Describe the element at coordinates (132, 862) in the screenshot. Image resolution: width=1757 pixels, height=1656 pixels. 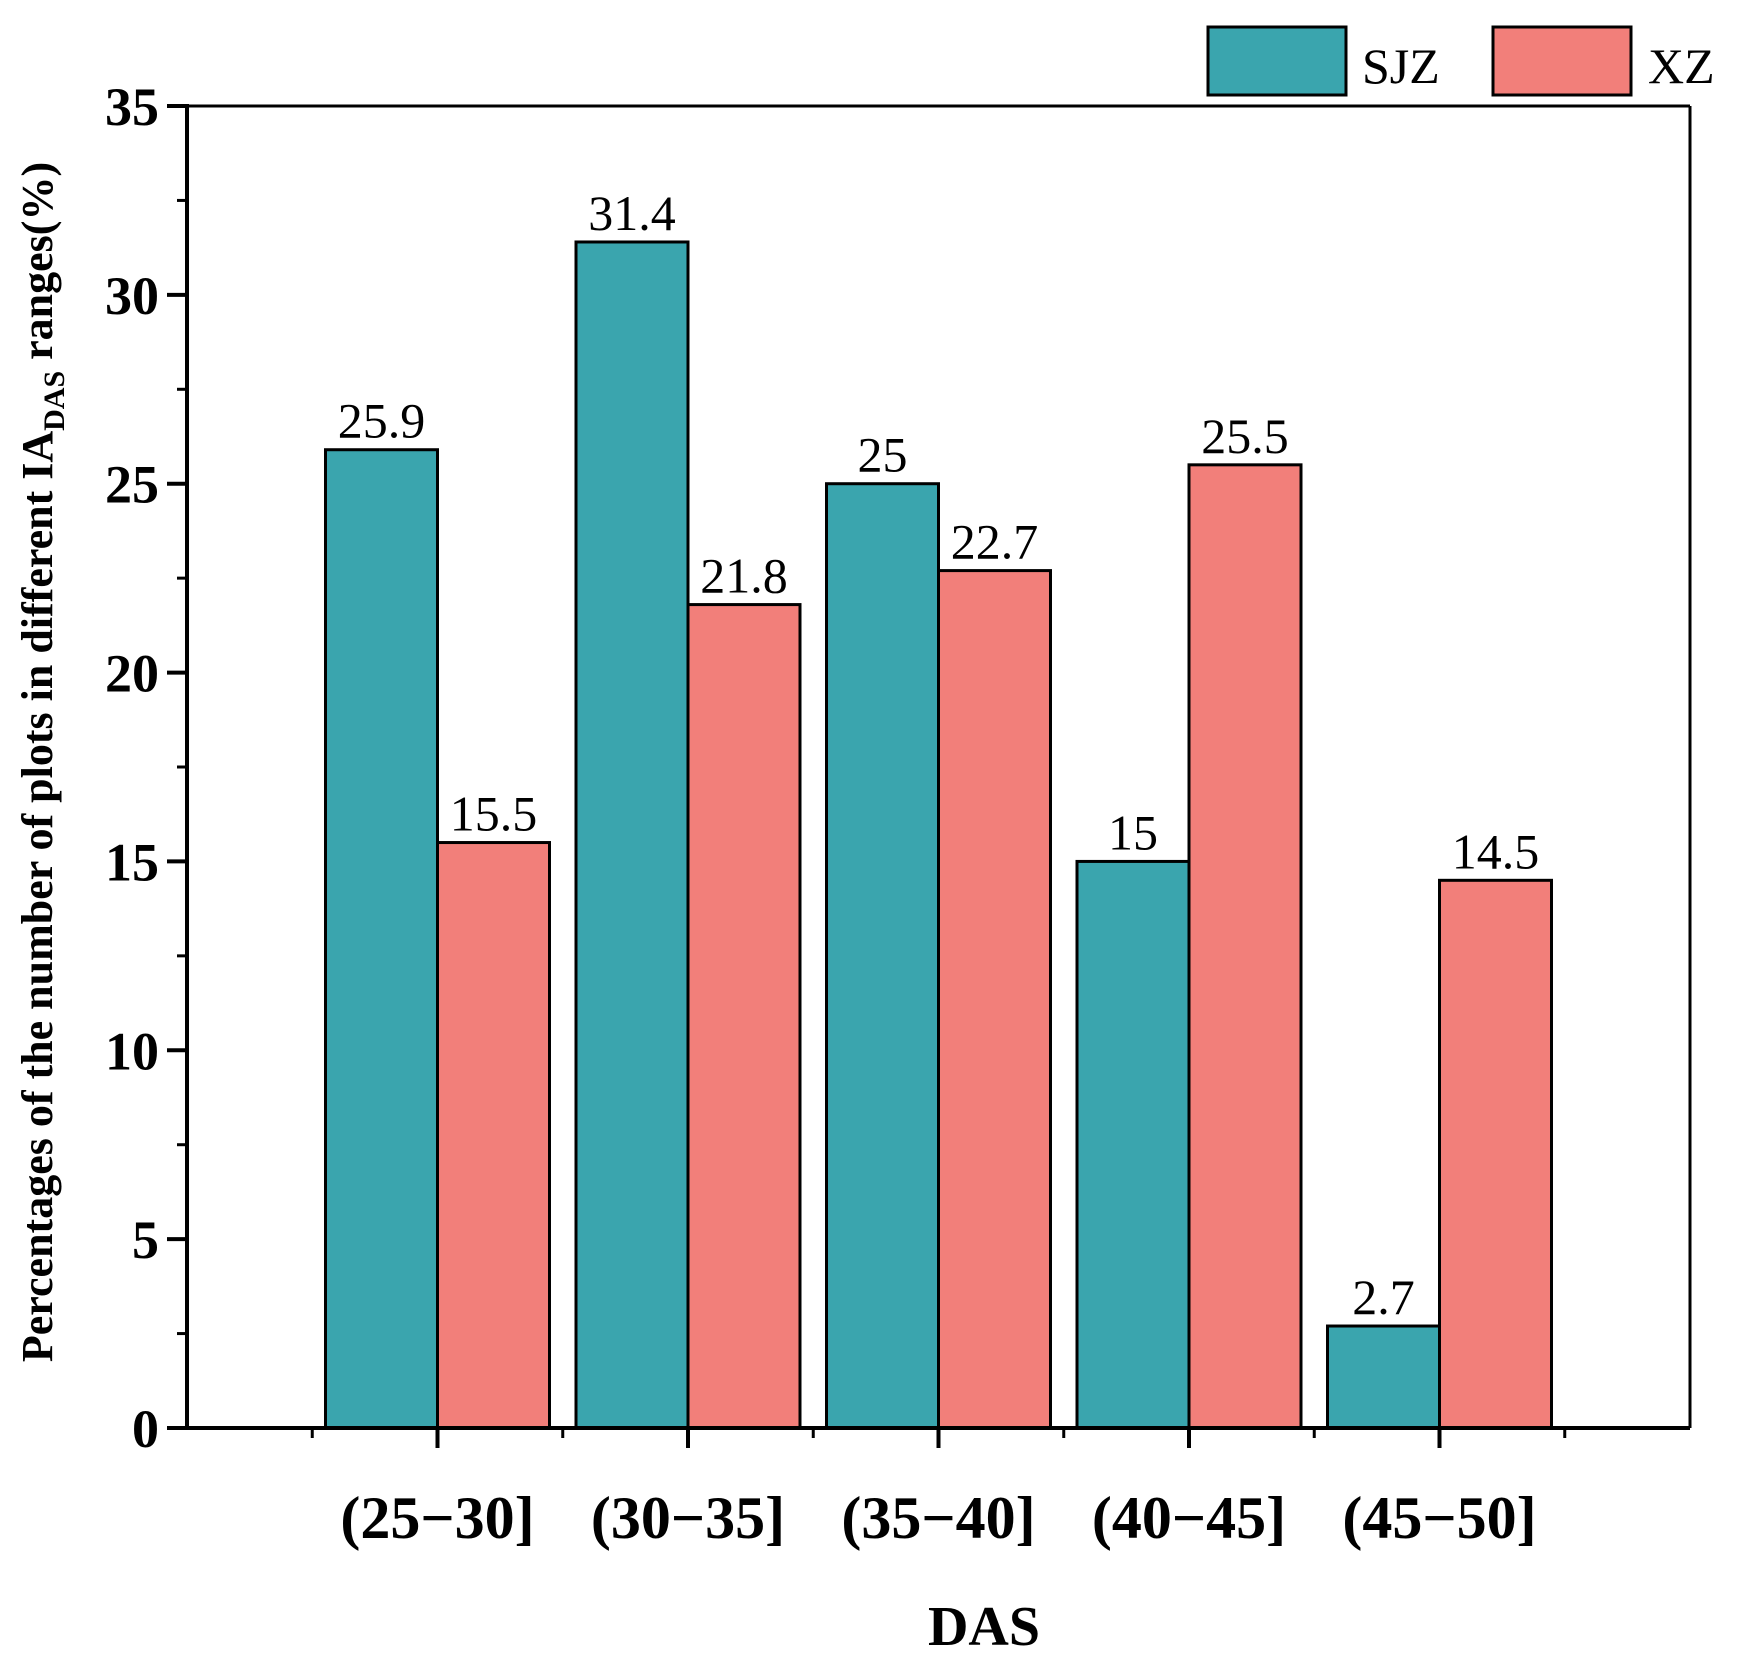
I see `y-tick-label-15: 15` at that location.